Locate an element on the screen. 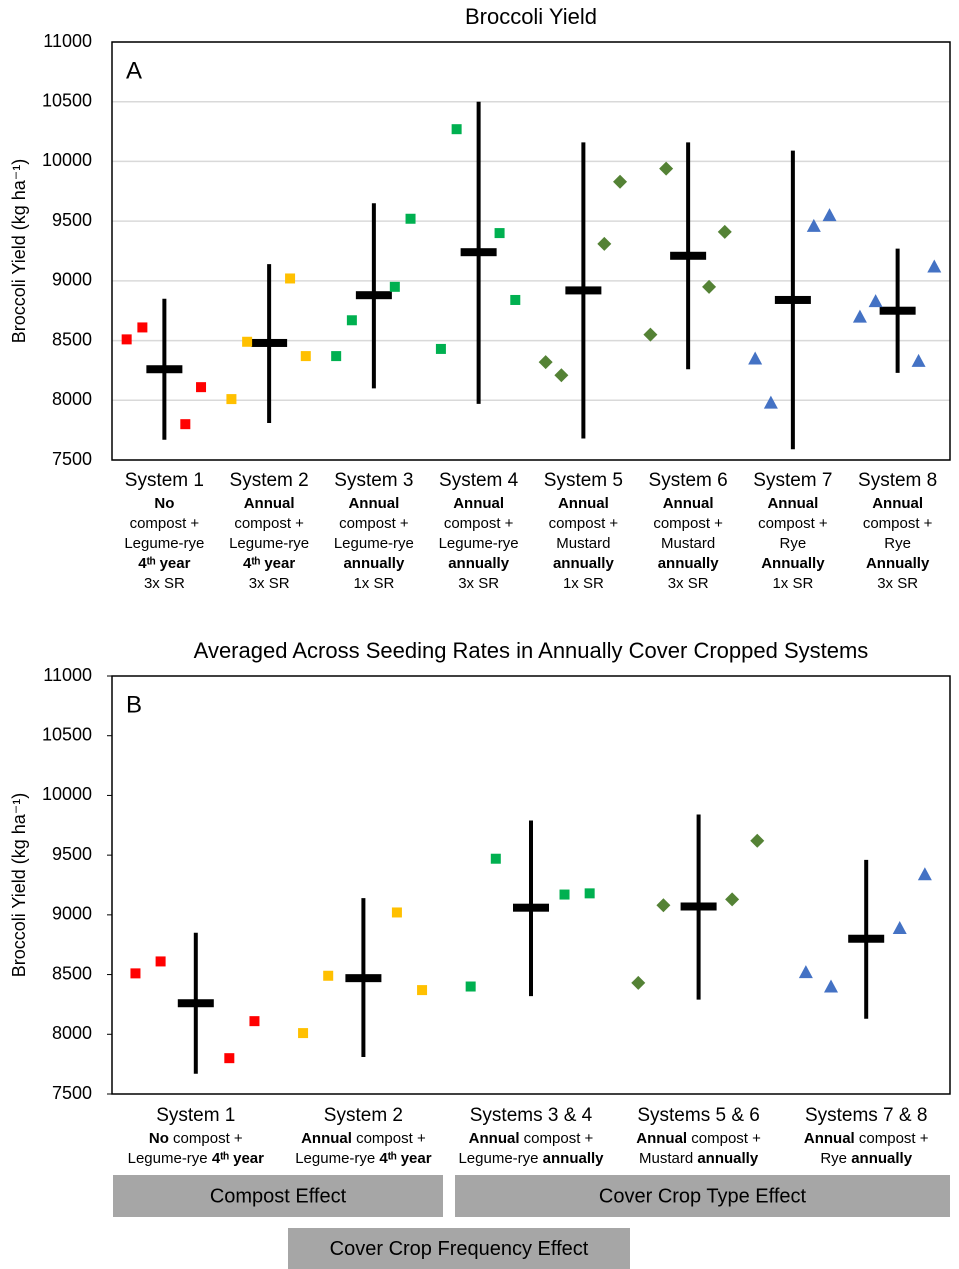  category-description: Rye is located at coordinates (793, 543).